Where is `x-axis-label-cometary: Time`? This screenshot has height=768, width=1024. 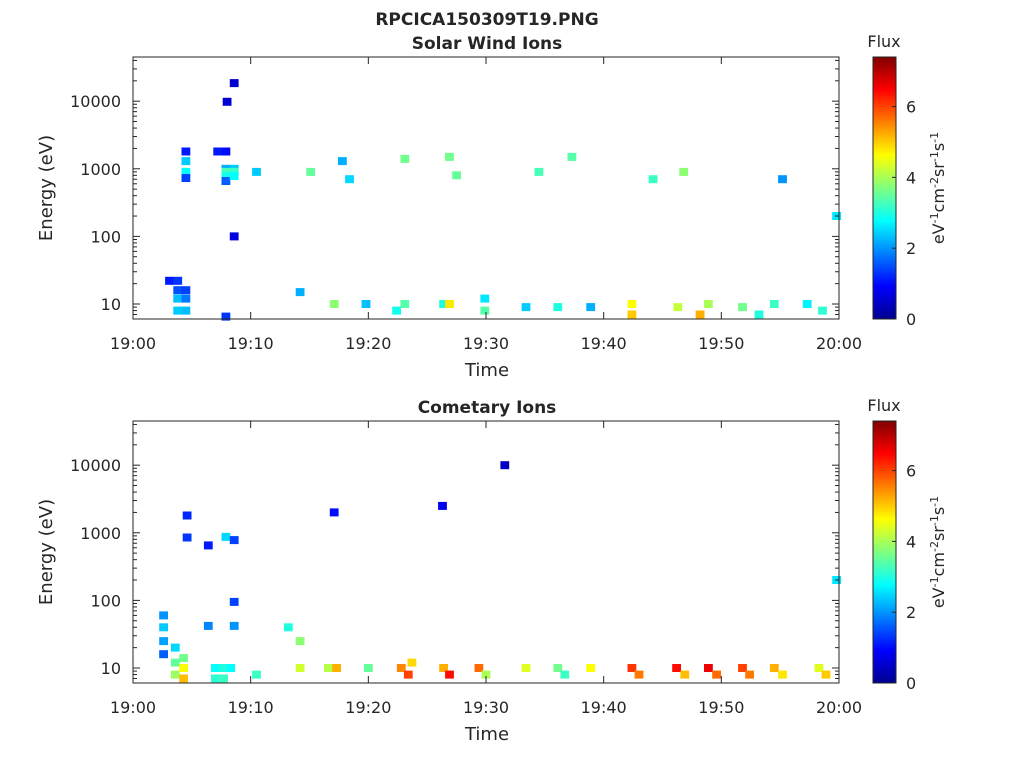
x-axis-label-cometary: Time is located at coordinates (486, 734).